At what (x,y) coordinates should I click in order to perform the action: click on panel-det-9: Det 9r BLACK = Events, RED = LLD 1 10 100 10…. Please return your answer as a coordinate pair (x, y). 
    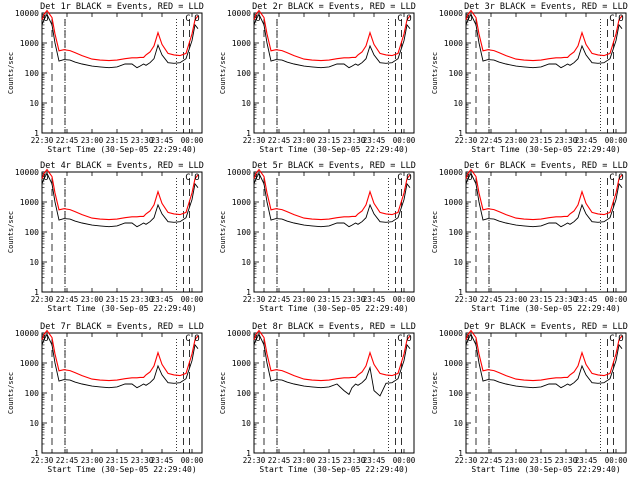
    Looking at the image, I should click on (529, 398).